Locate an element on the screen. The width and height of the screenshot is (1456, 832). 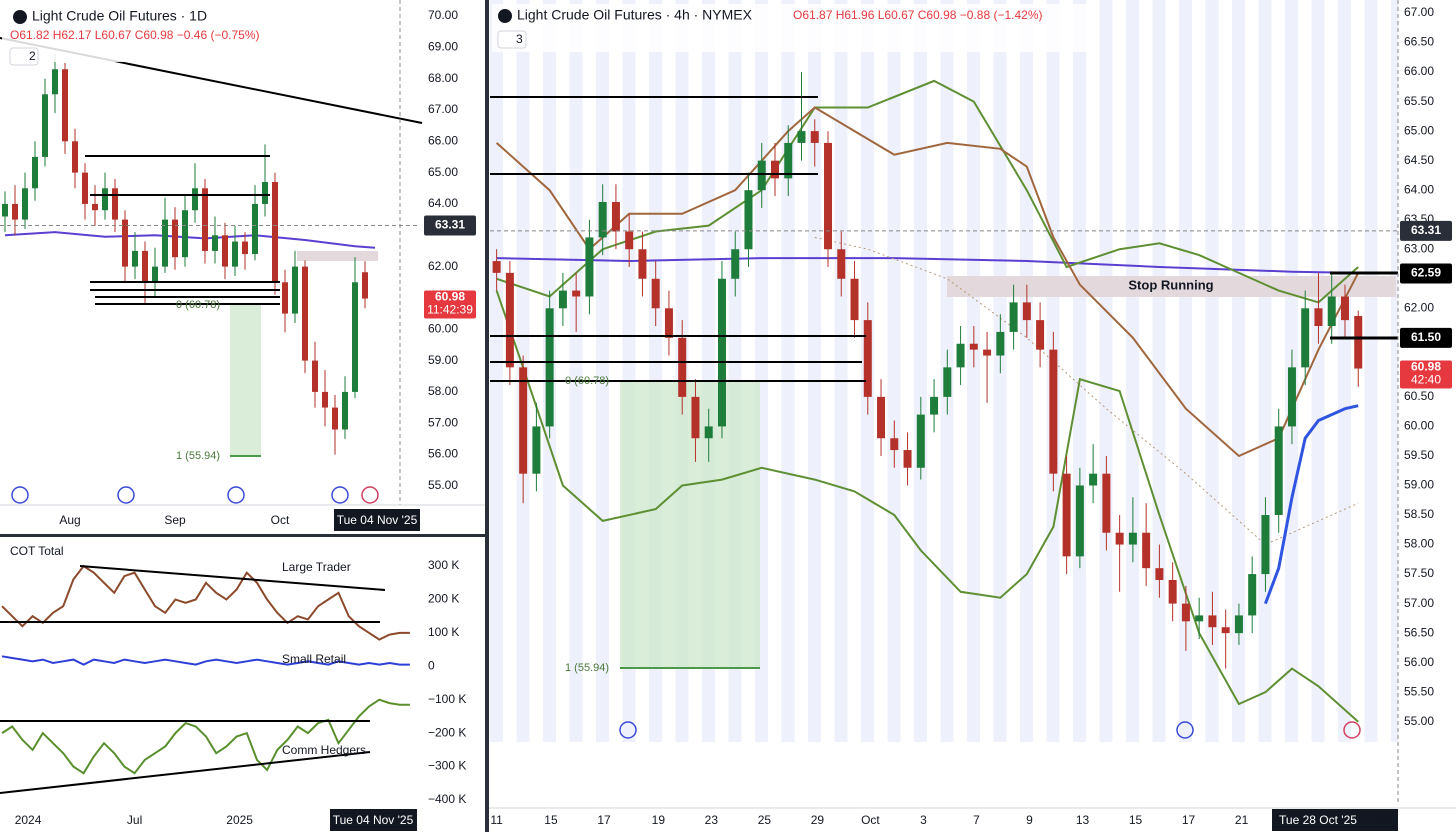
y-tick-label: 63.00 is located at coordinates (1419, 248).